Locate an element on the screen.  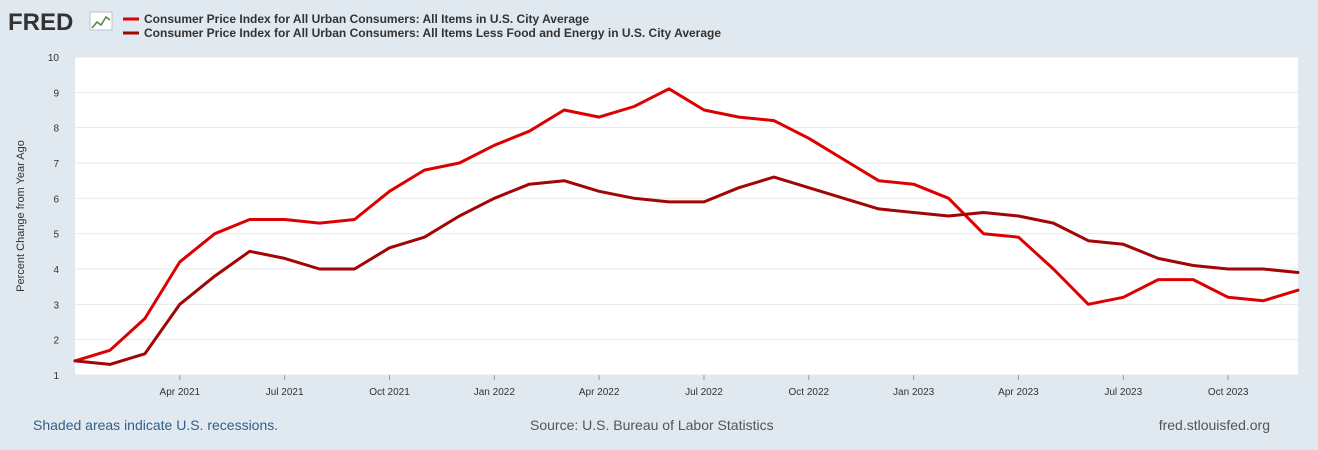
x-tick-label: Oct 2022 is located at coordinates (809, 392).